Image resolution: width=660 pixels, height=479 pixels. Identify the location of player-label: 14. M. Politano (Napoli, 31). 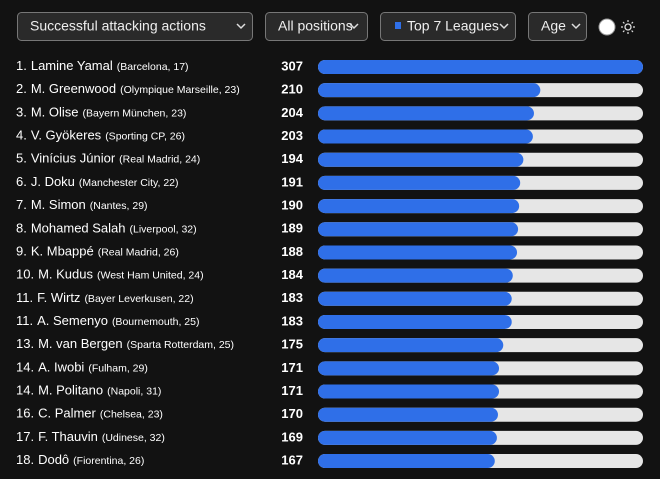
(88, 390).